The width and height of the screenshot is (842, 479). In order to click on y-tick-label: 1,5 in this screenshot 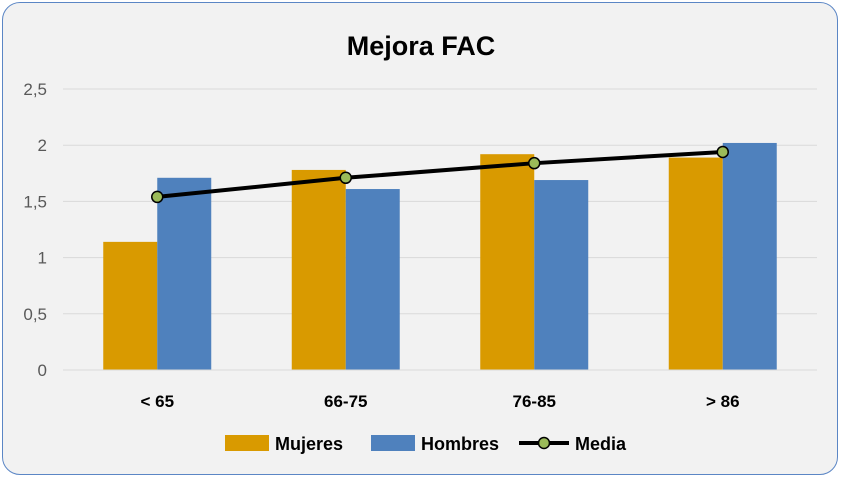, I will do `click(35, 201)`.